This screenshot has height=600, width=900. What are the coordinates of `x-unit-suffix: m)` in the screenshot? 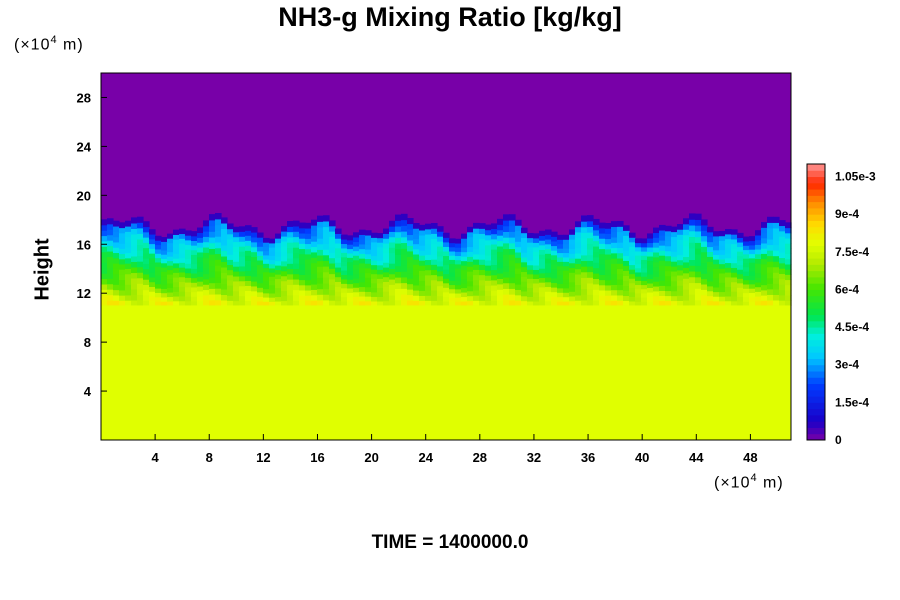 It's located at (770, 483).